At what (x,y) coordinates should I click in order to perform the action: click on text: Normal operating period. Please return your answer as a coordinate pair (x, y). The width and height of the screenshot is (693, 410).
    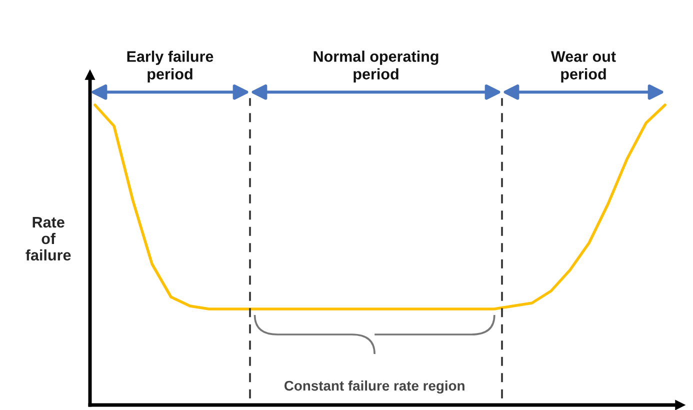
    Looking at the image, I should click on (376, 66).